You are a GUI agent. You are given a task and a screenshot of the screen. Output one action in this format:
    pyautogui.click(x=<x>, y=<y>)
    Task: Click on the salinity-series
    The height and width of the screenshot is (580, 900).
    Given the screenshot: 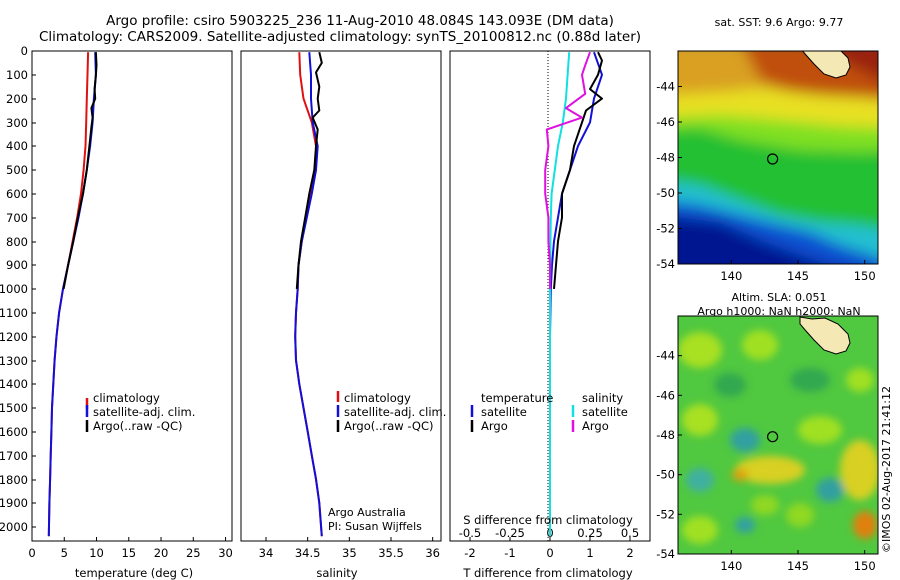 What is the action you would take?
    pyautogui.click(x=308, y=294)
    